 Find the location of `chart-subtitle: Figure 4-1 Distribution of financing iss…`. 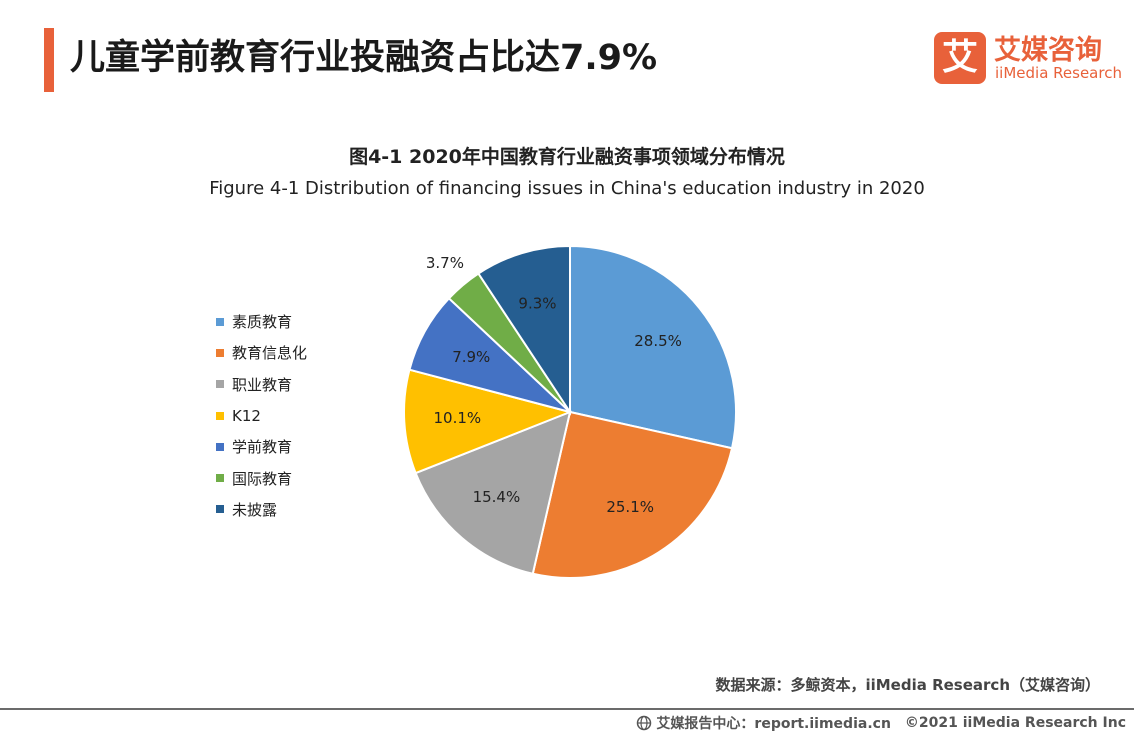

chart-subtitle: Figure 4-1 Distribution of financing iss… is located at coordinates (567, 188).